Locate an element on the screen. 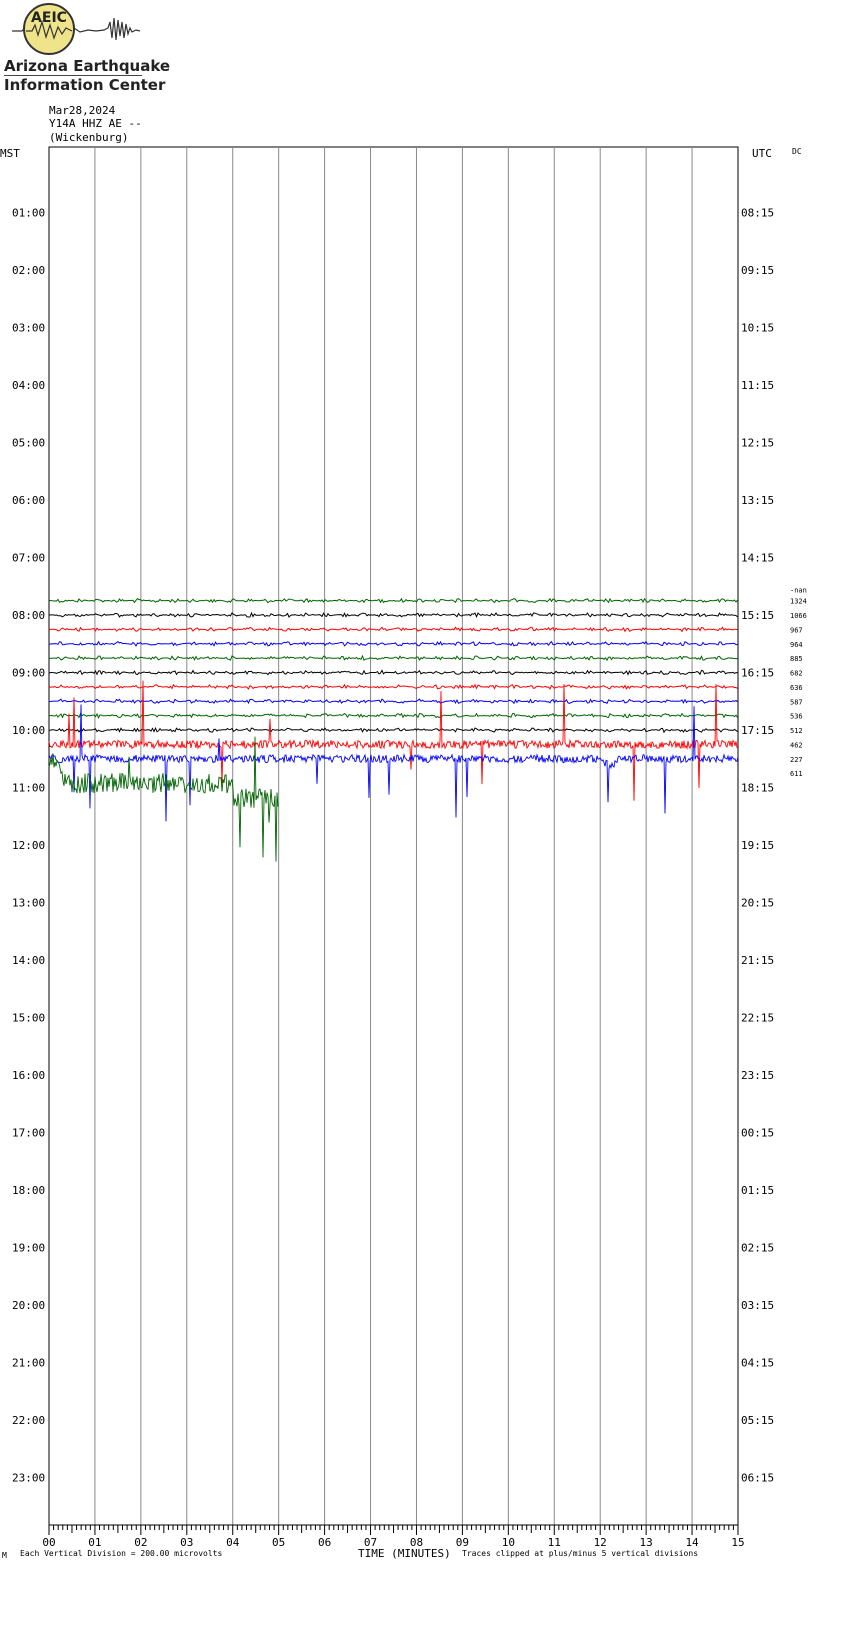 The width and height of the screenshot is (850, 1637). mst-time-label: 14:00 is located at coordinates (28, 960).